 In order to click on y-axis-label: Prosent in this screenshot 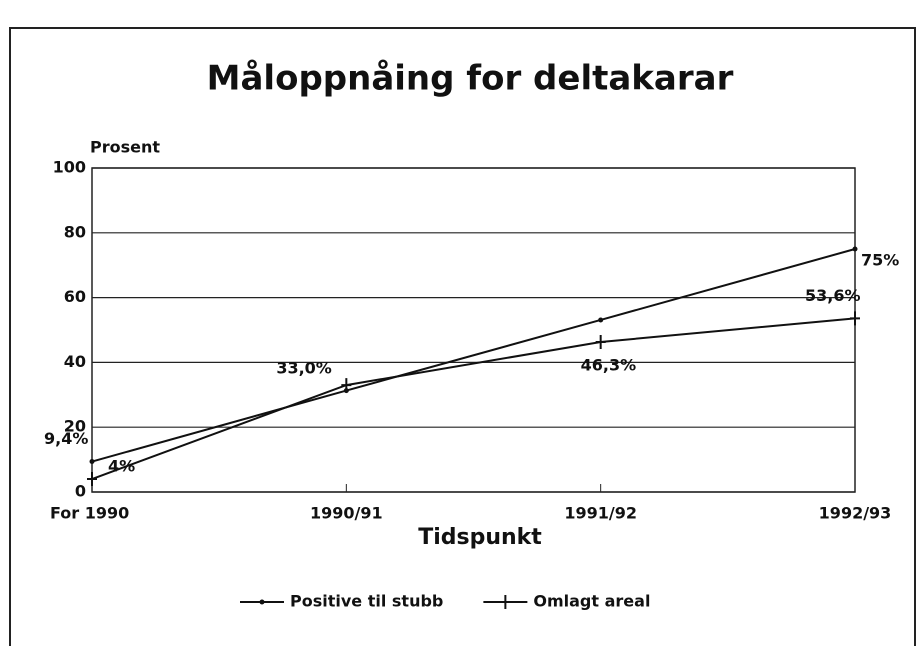, I will do `click(125, 147)`.